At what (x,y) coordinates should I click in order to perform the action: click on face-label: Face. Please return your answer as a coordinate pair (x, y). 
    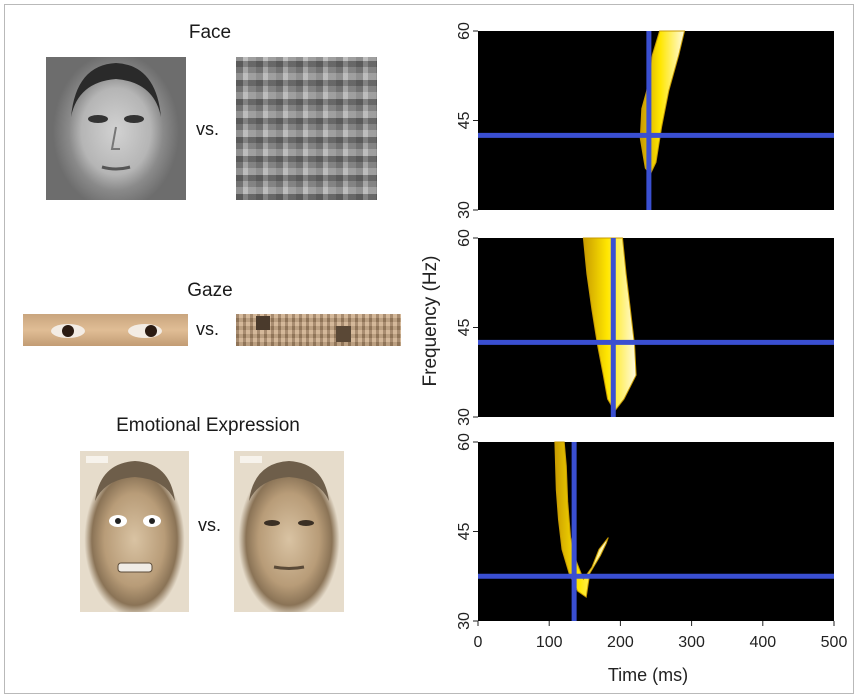
    Looking at the image, I should click on (210, 32).